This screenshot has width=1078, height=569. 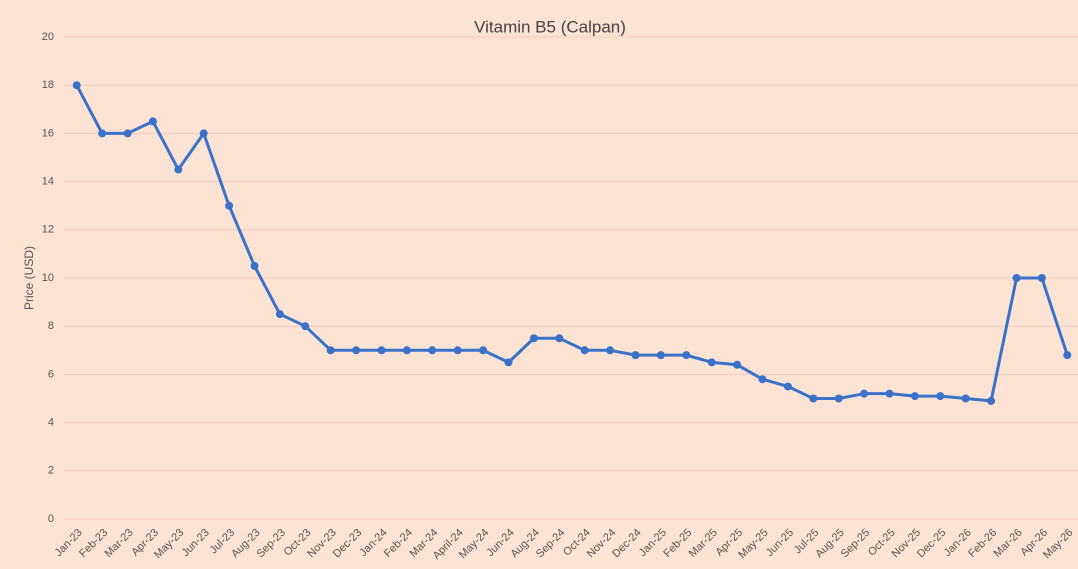 I want to click on y-tick-label: 12, so click(x=48, y=230).